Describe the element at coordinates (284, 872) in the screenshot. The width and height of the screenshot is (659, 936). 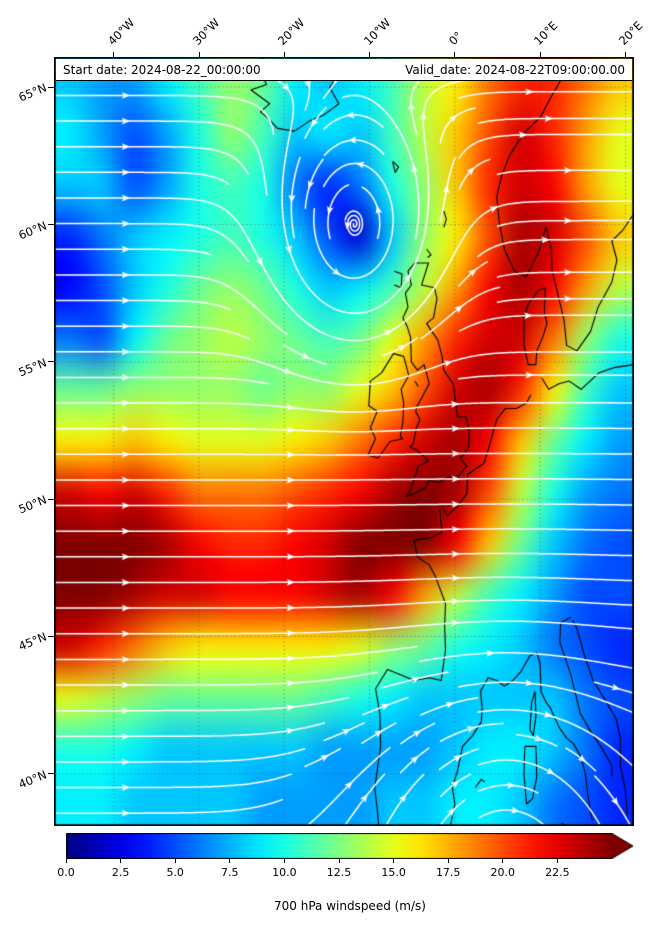
I see `colorbar-tick-label: 10.0` at that location.